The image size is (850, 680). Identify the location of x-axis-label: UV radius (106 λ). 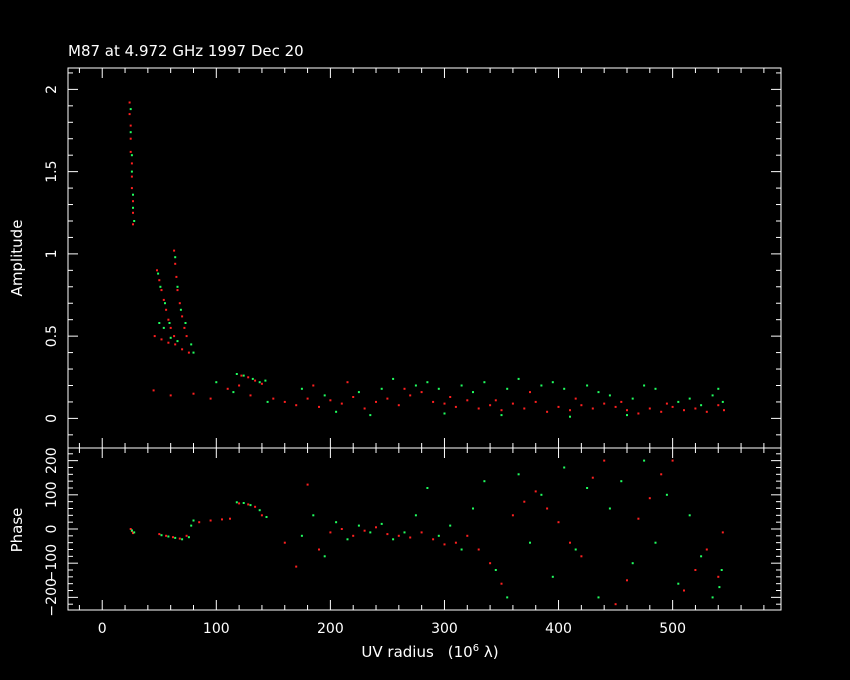
(429, 652).